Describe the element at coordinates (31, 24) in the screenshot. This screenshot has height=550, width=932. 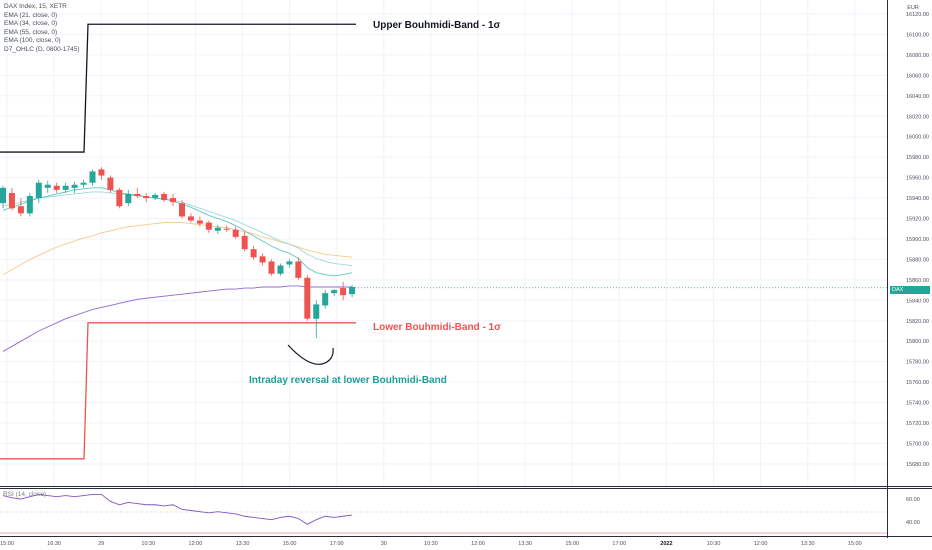
I see `legend-ema34: EMA (34, close, 0)` at that location.